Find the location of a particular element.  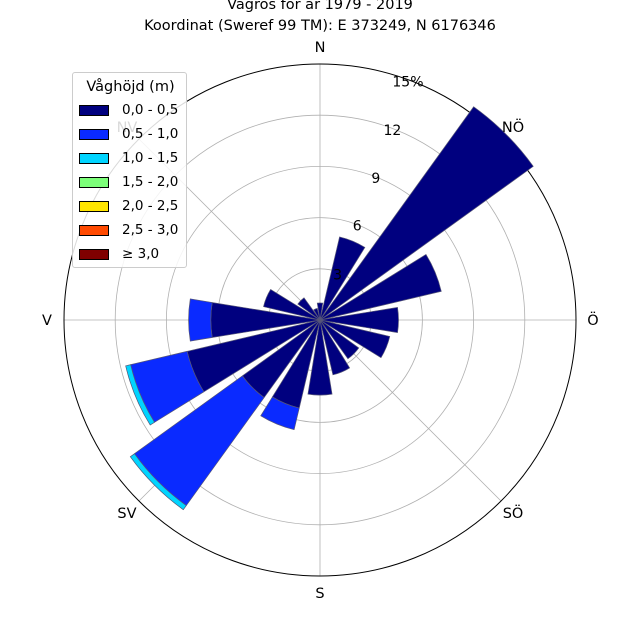

legend-item: ≥ 3,0 is located at coordinates (133, 255).